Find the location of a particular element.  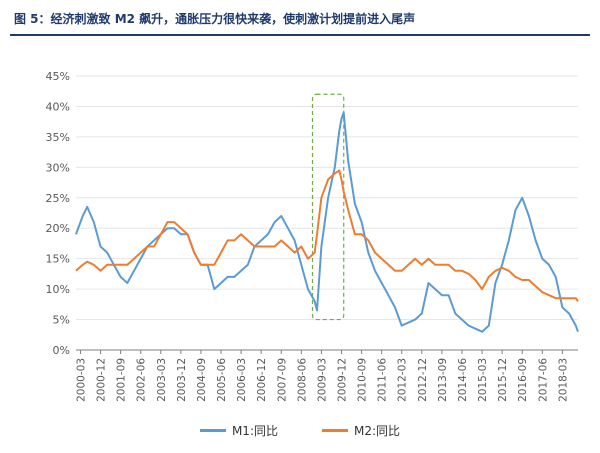

x-tick-label: 2006-12 is located at coordinates (262, 380).